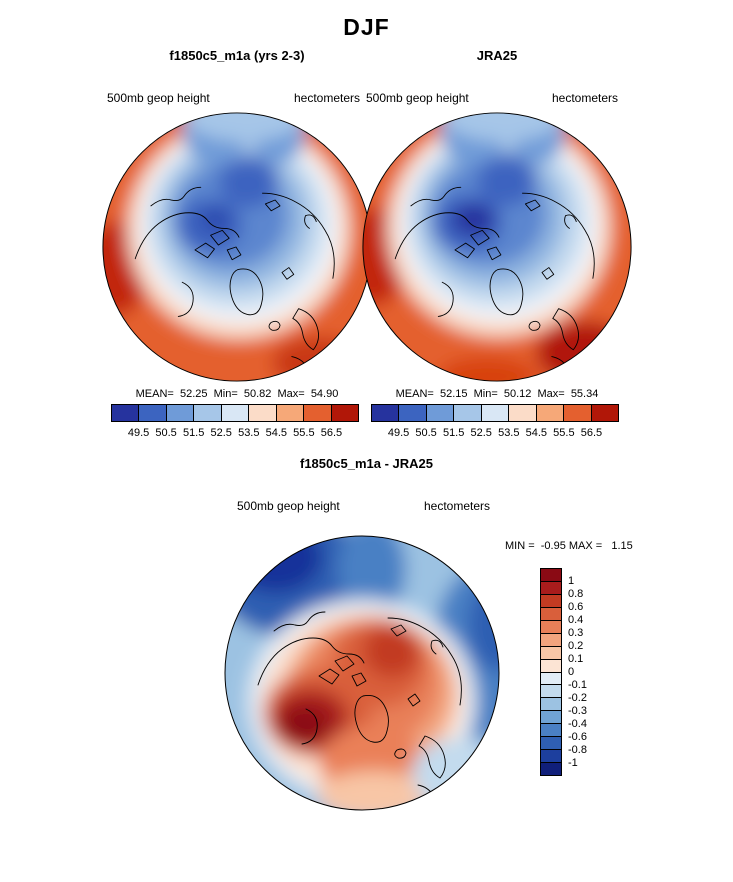  Describe the element at coordinates (577, 750) in the screenshot. I see `tick-label: -0.8` at that location.